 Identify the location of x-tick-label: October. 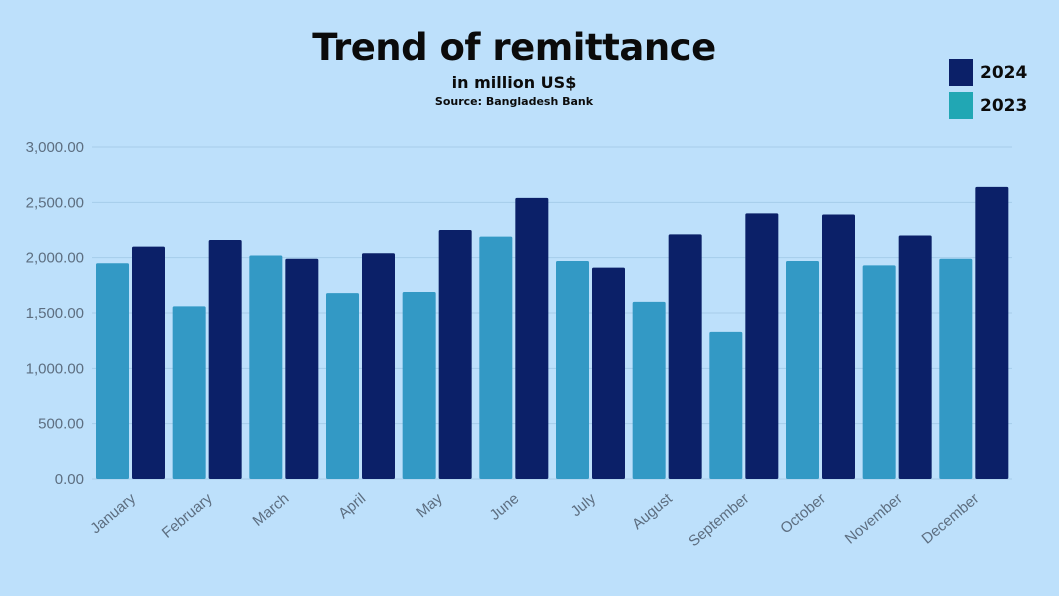
(803, 513).